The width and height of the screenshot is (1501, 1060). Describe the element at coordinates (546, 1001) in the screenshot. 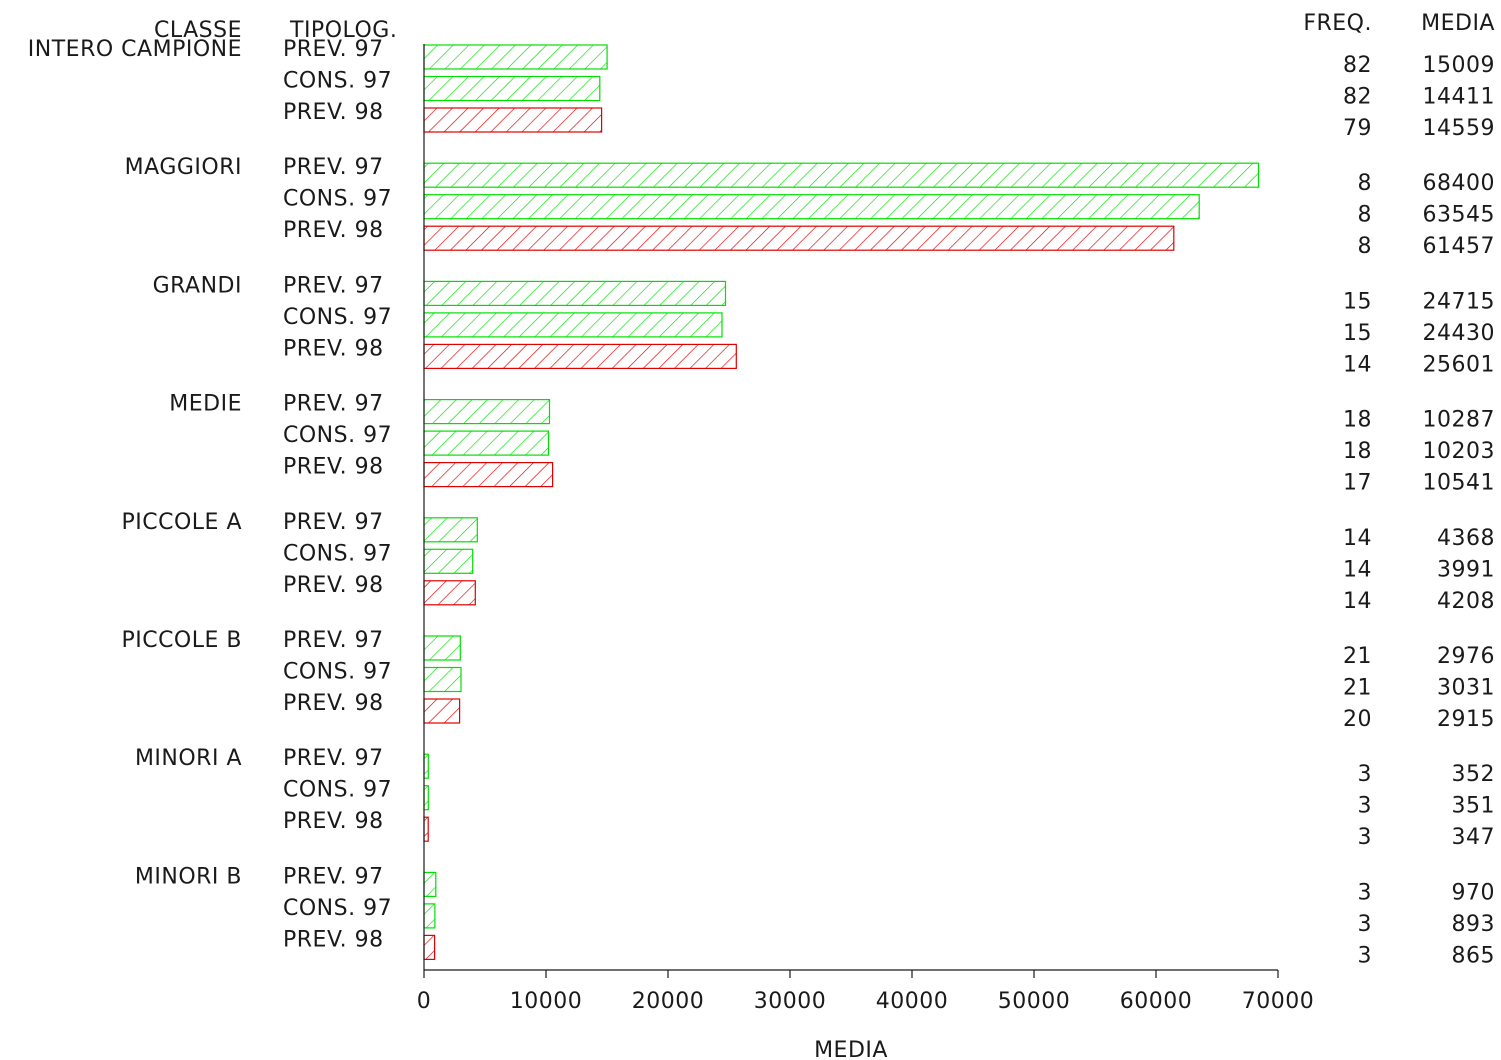

I see `x-tick-label: 10000` at that location.